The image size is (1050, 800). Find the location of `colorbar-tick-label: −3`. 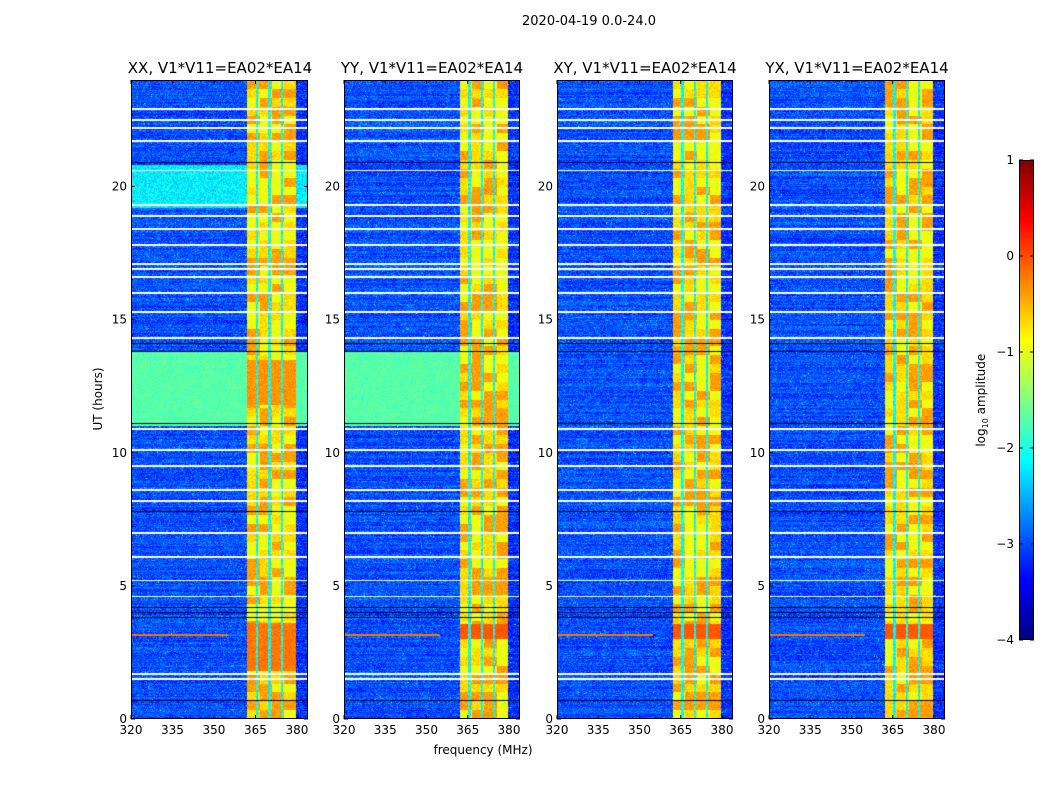

colorbar-tick-label: −3 is located at coordinates (1005, 544).